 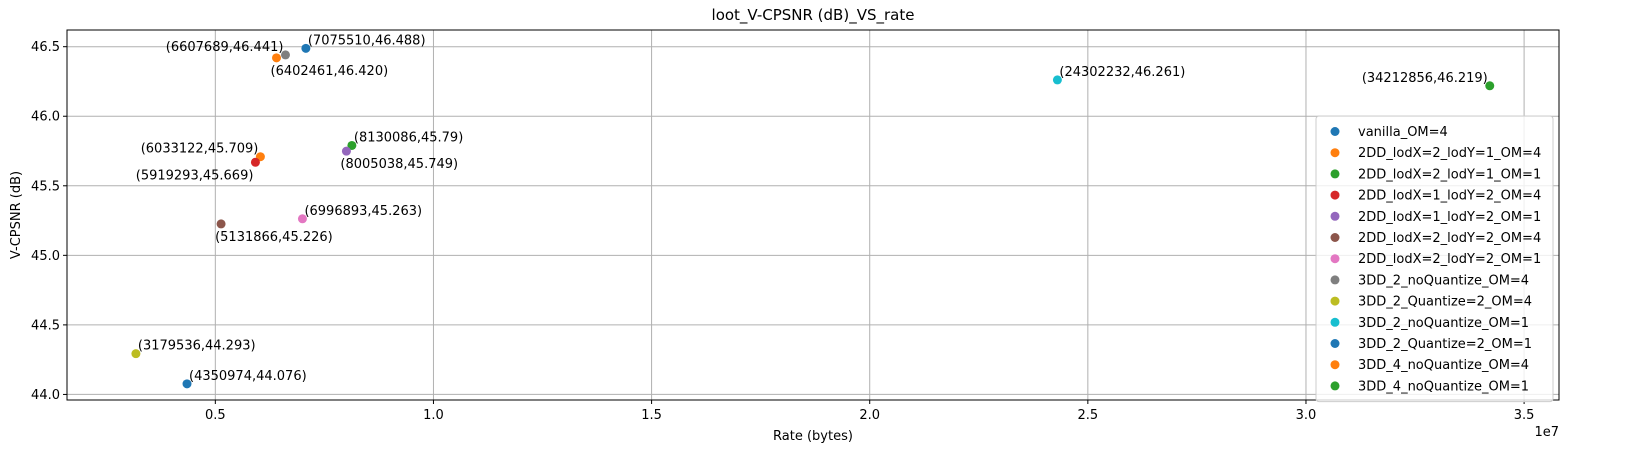 What do you see at coordinates (1122, 72) in the screenshot?
I see `data-label: (24302232,46.261)` at bounding box center [1122, 72].